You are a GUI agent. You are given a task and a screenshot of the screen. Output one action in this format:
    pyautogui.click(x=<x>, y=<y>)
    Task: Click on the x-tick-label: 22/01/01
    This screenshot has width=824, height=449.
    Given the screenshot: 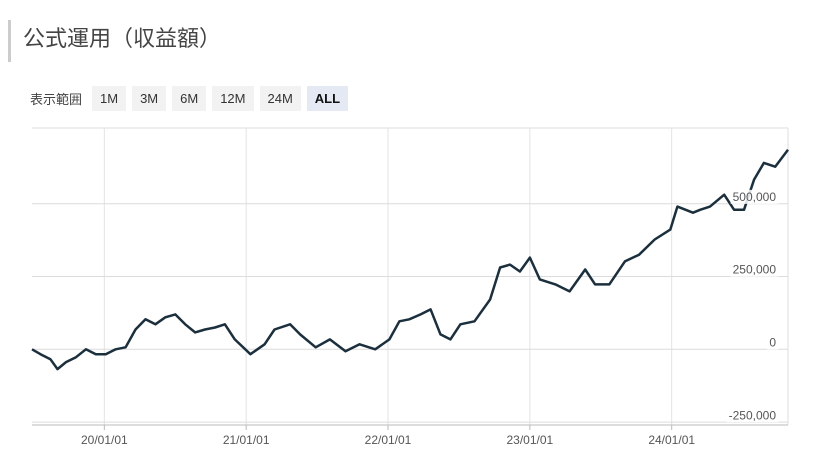 What is the action you would take?
    pyautogui.click(x=388, y=440)
    